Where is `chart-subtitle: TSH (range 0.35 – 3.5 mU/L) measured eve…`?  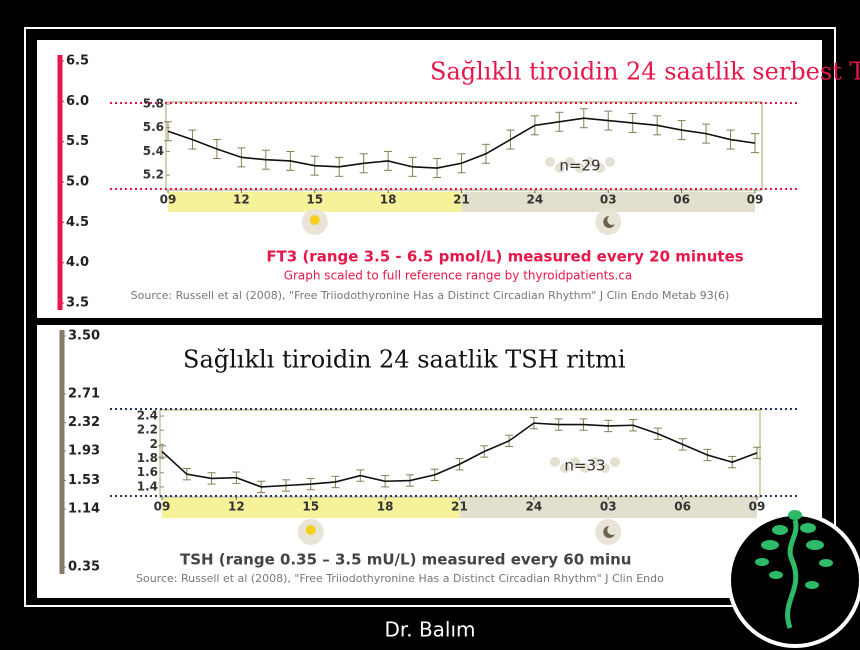 chart-subtitle: TSH (range 0.35 – 3.5 mU/L) measured eve… is located at coordinates (405, 560).